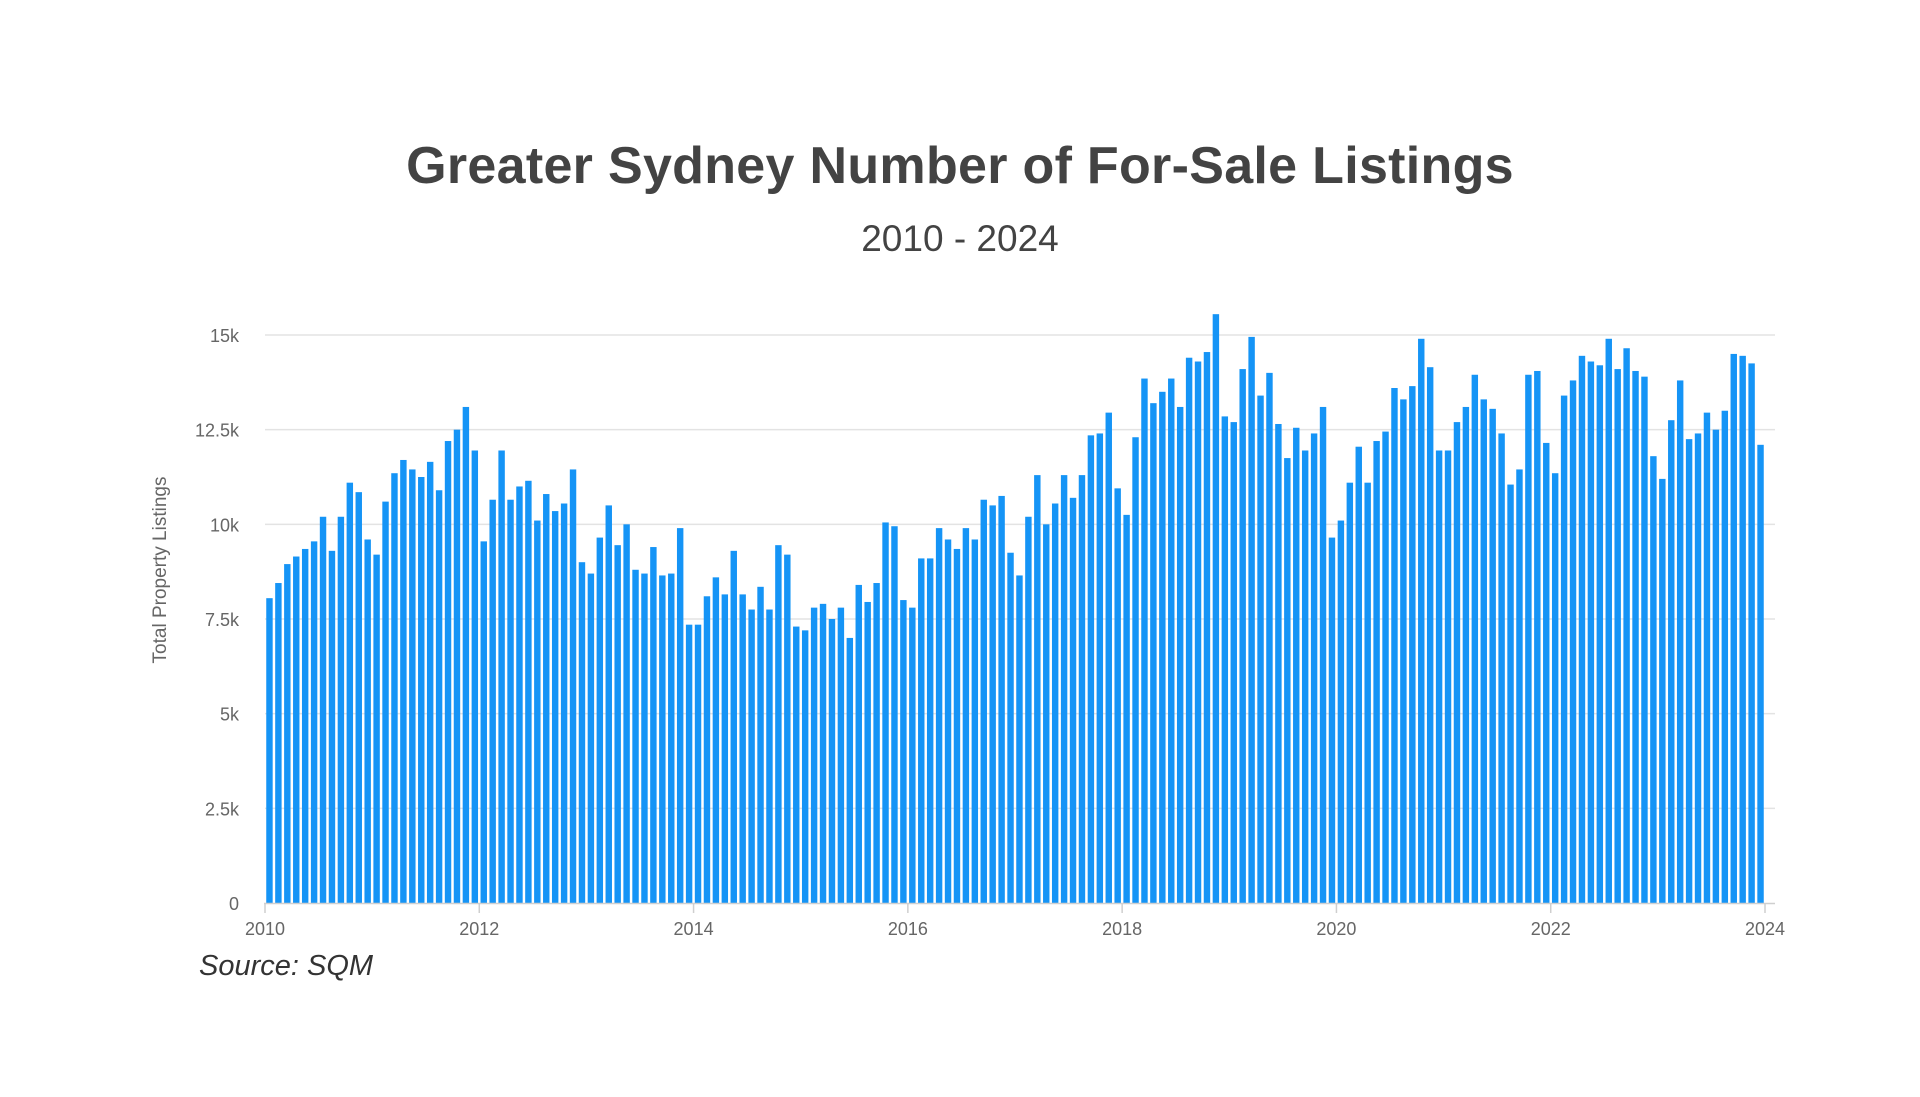 The height and width of the screenshot is (1097, 1920). What do you see at coordinates (1122, 929) in the screenshot?
I see `x-tick-label: 2018` at bounding box center [1122, 929].